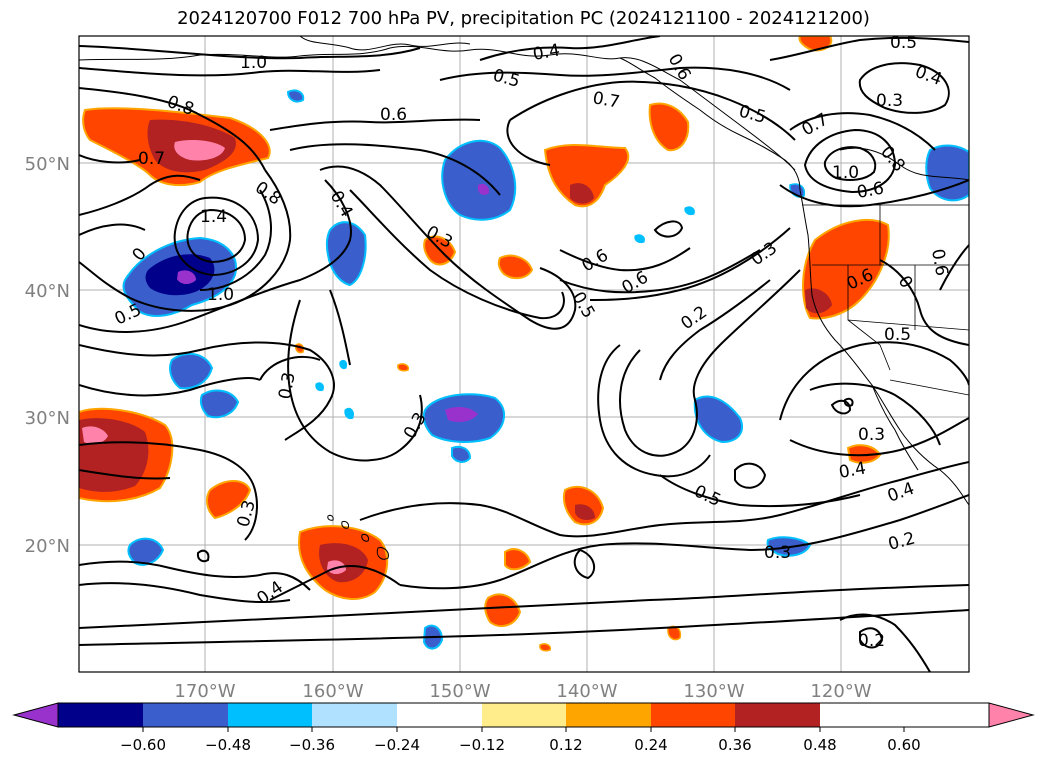 Image resolution: width=1047 pixels, height=765 pixels. I want to click on coastline-baja, so click(895, 427).